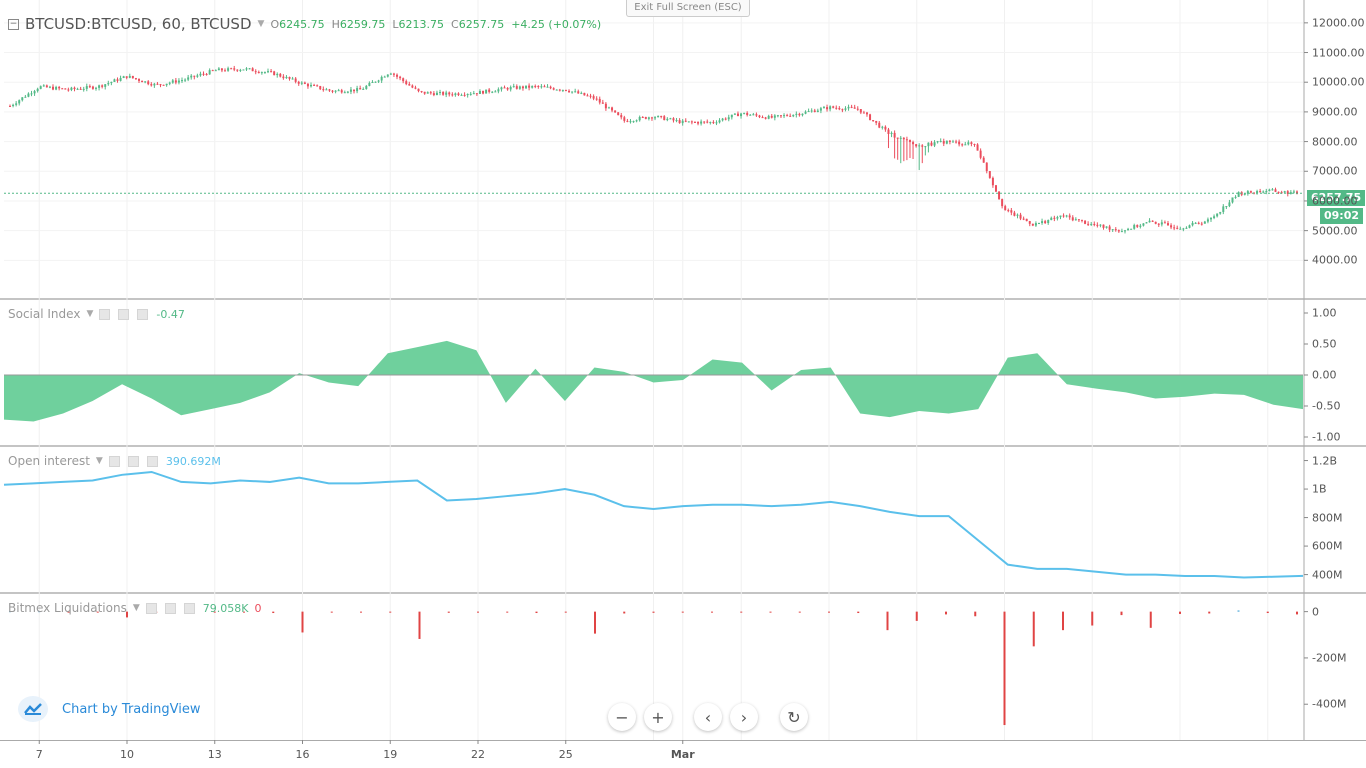  Describe the element at coordinates (49, 461) in the screenshot. I see `open-interest-title: Open interest` at that location.